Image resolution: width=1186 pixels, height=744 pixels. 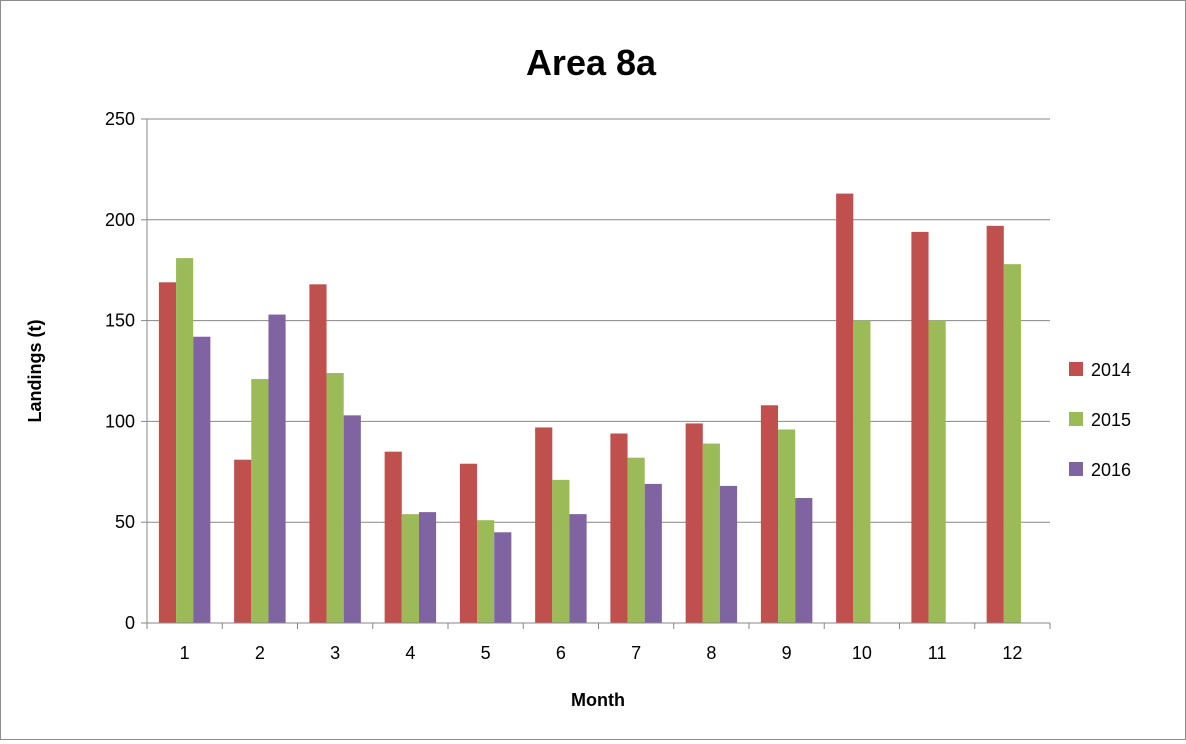 I want to click on x-tick-label: 7, so click(x=636, y=653).